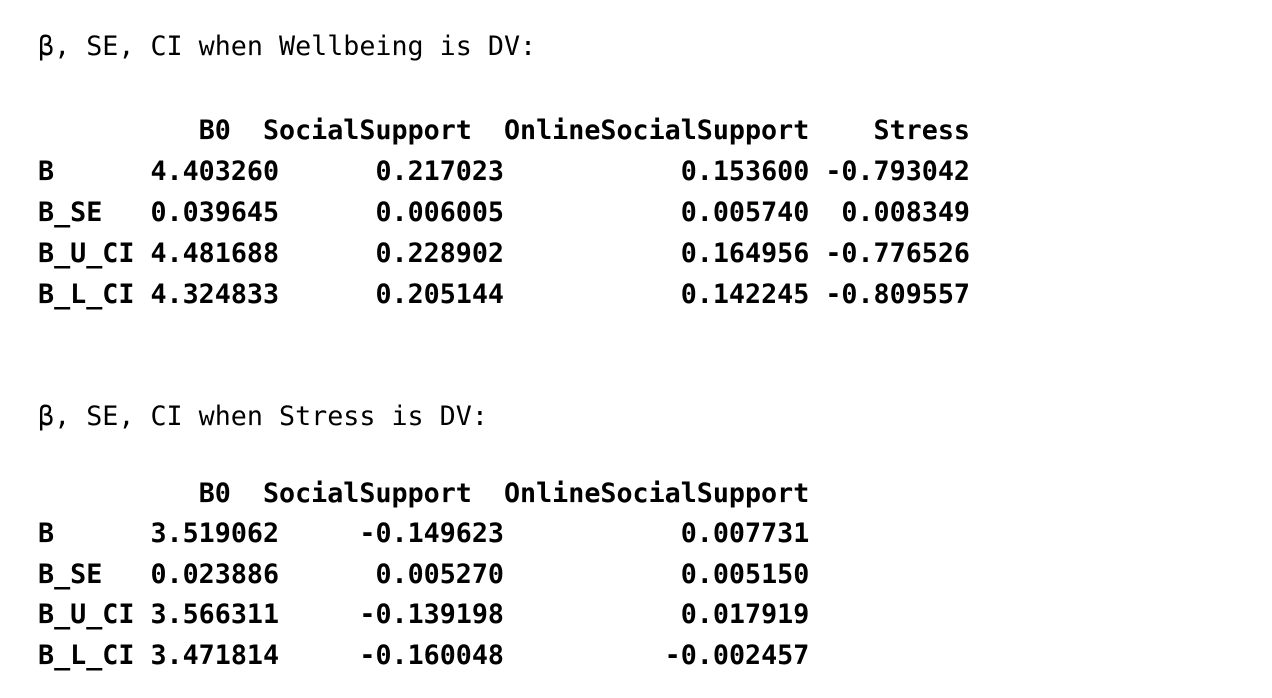 This screenshot has width=1272, height=698. Describe the element at coordinates (215, 614) in the screenshot. I see `table-cell: 3.566311` at that location.